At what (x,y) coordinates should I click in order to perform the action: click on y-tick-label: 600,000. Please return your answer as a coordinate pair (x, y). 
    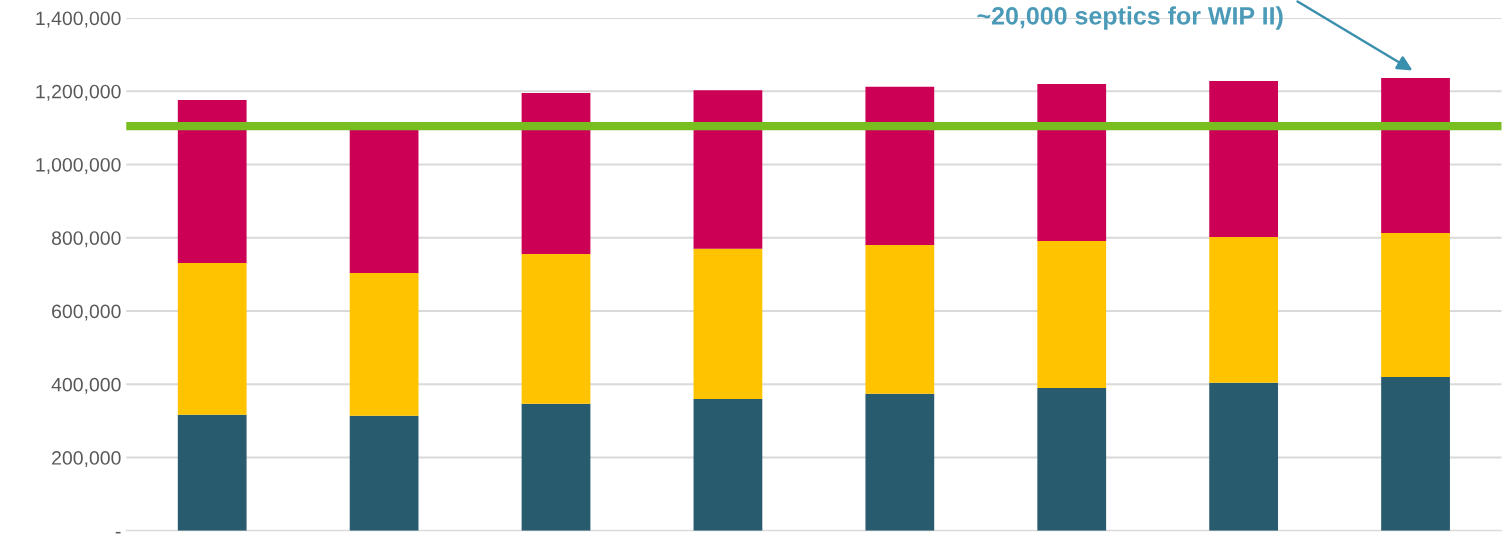
    Looking at the image, I should click on (86, 312).